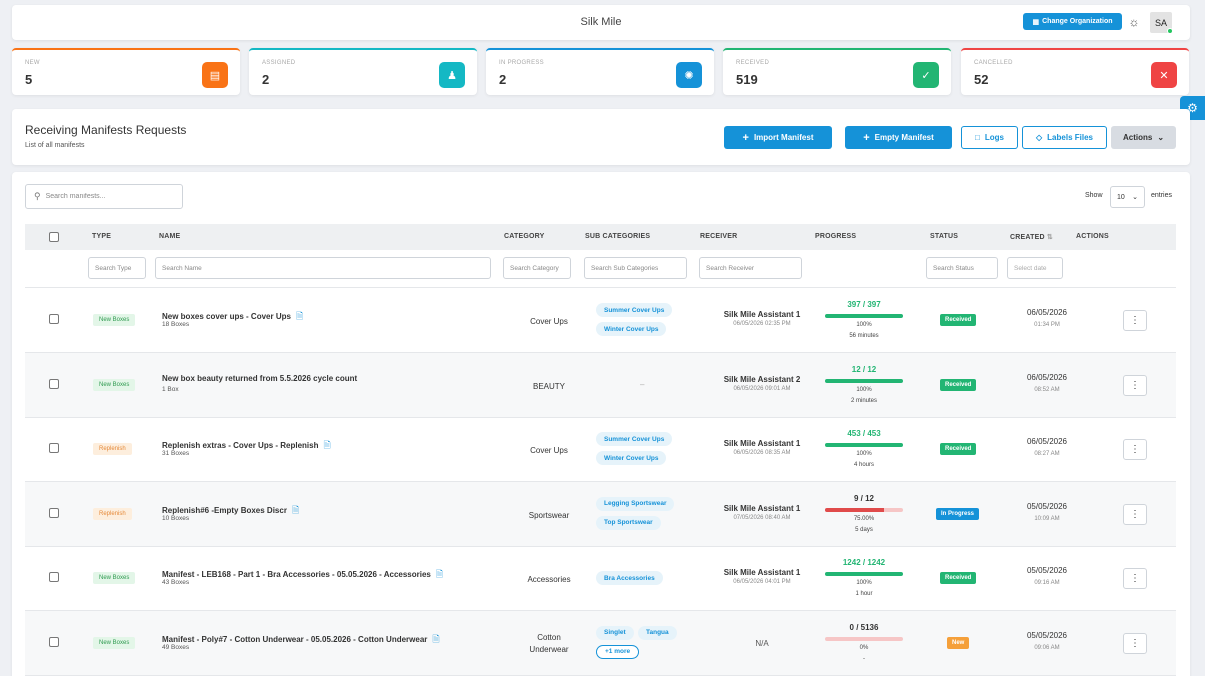  What do you see at coordinates (944, 236) in the screenshot?
I see `col-status: STATUS` at bounding box center [944, 236].